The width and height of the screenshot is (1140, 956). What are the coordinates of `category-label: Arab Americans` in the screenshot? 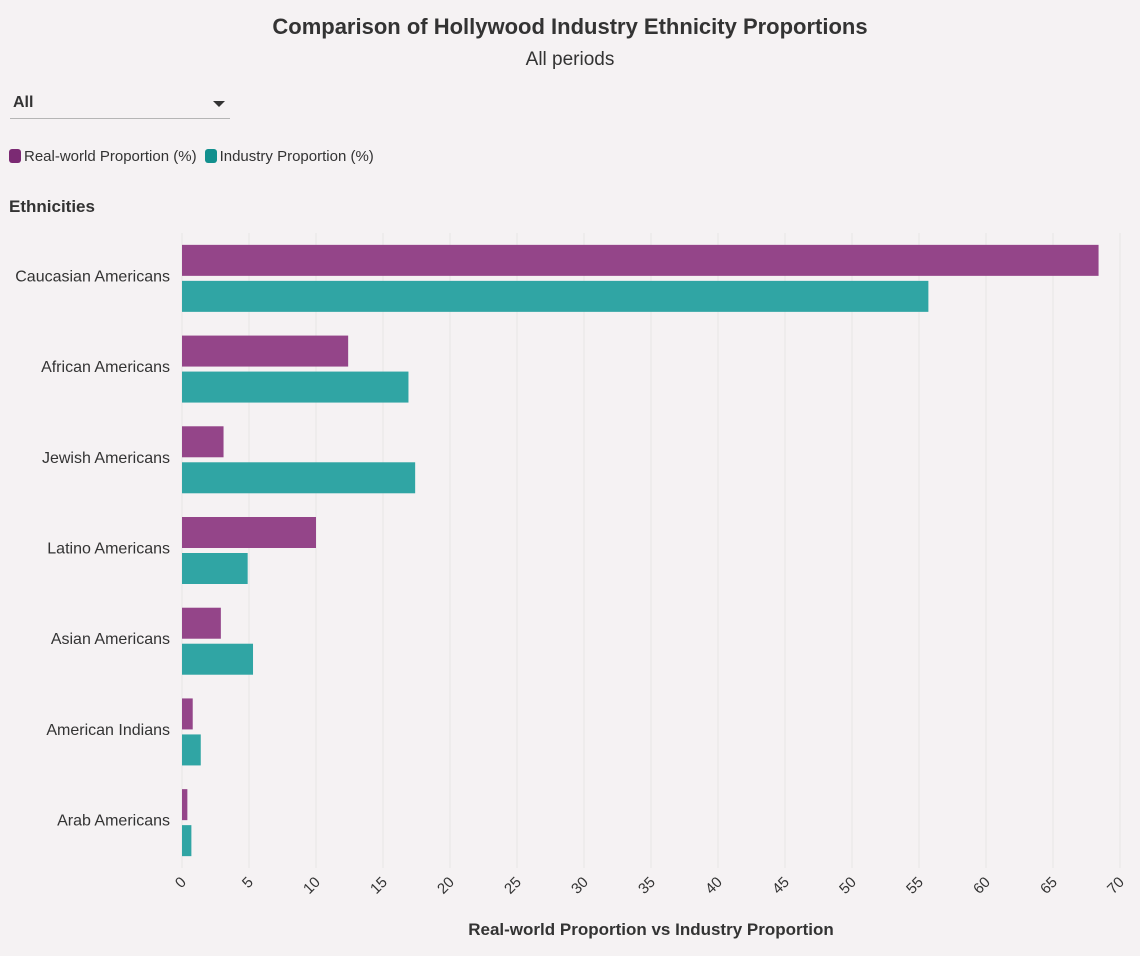 It's located at (113, 821).